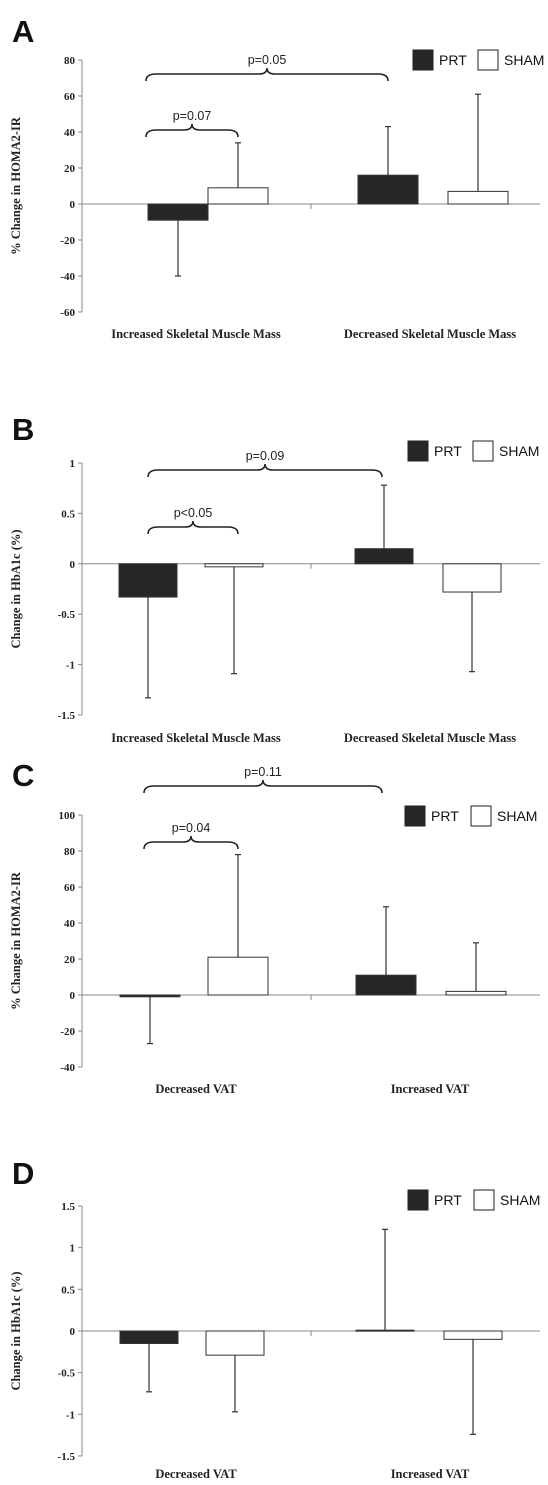 This screenshot has width=548, height=1485. I want to click on p-value-label: p=0.11, so click(263, 772).